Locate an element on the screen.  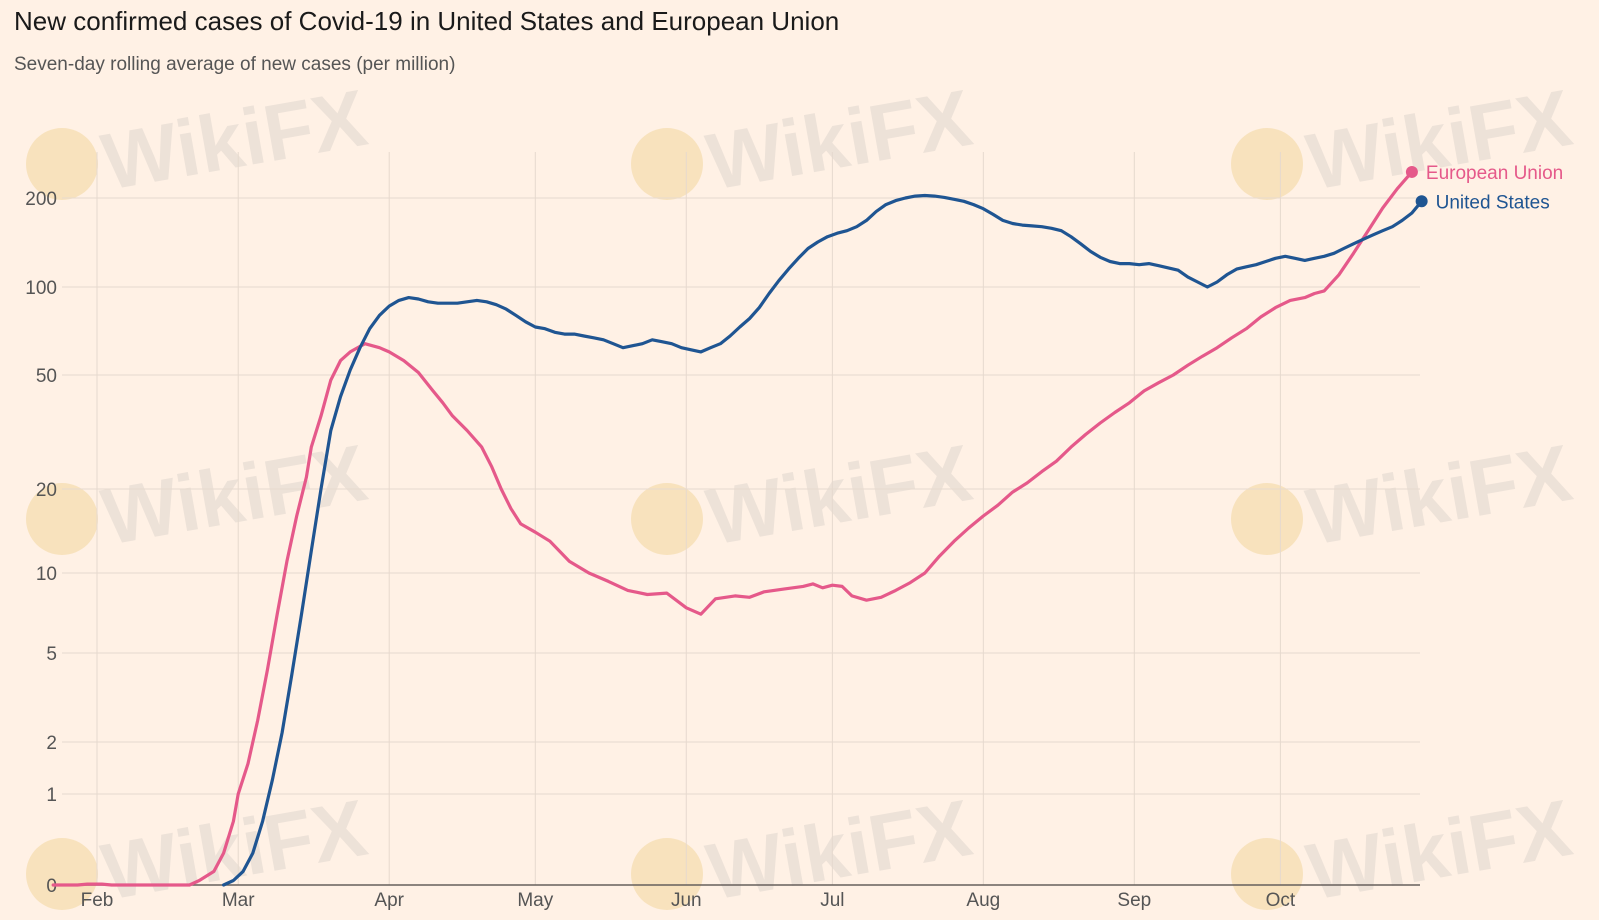
x-axis-labels: Feb Mar Apr May Jun Jul Aug Sep Oct is located at coordinates (688, 900).